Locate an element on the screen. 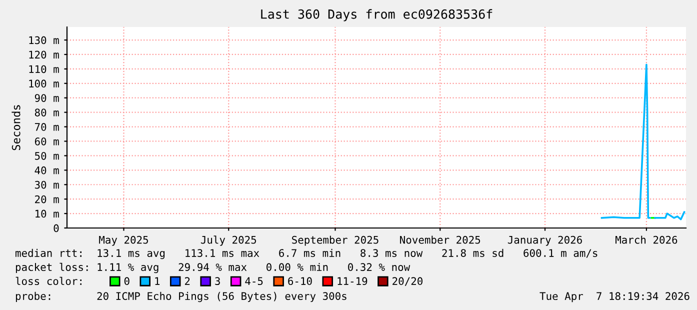  y-tick-label: 110 m is located at coordinates (44, 69).